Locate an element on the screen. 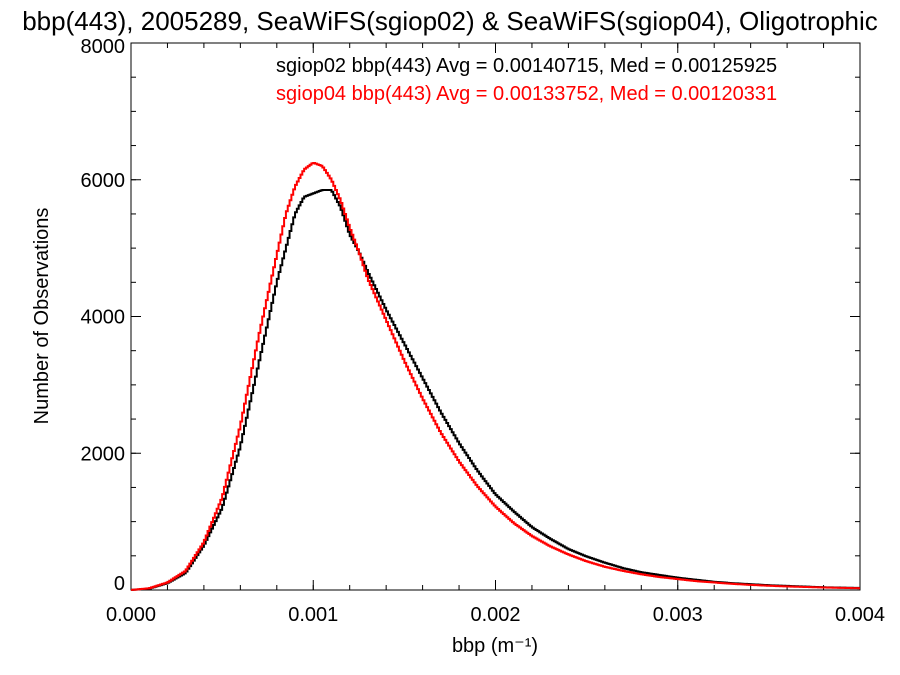  y-tick-label: 6000 is located at coordinates (103, 181).